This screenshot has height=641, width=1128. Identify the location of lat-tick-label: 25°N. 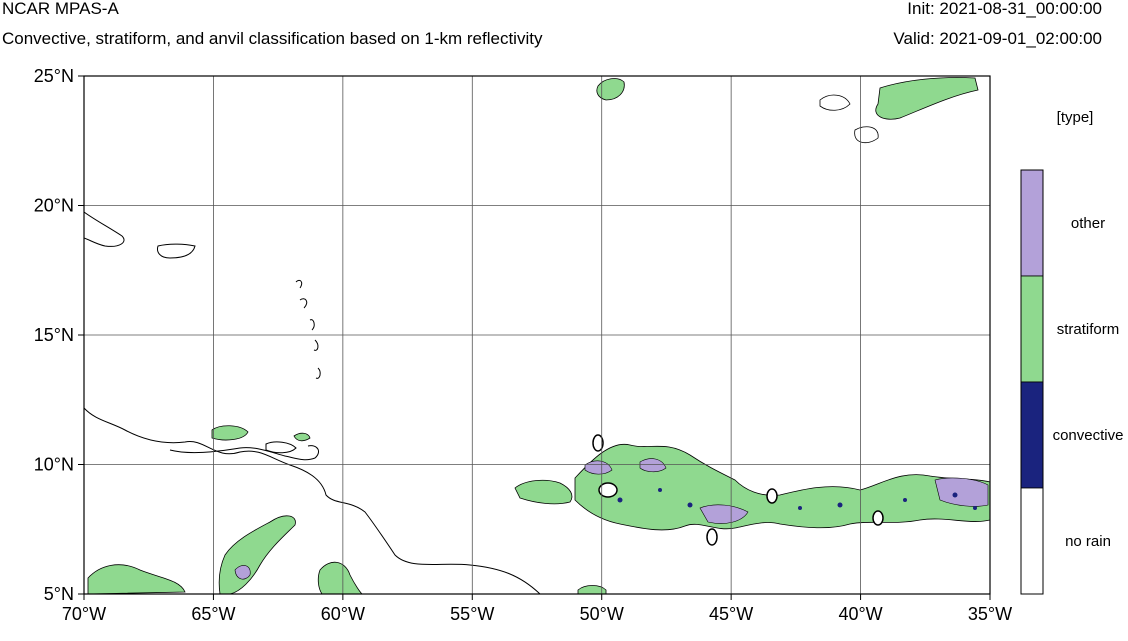
(54, 76).